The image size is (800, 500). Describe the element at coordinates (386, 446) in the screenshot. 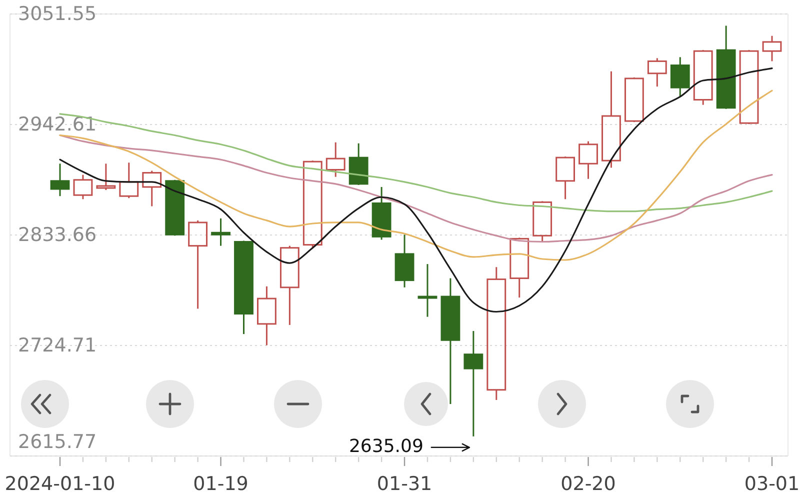

I see `annotation: 2635.09` at that location.